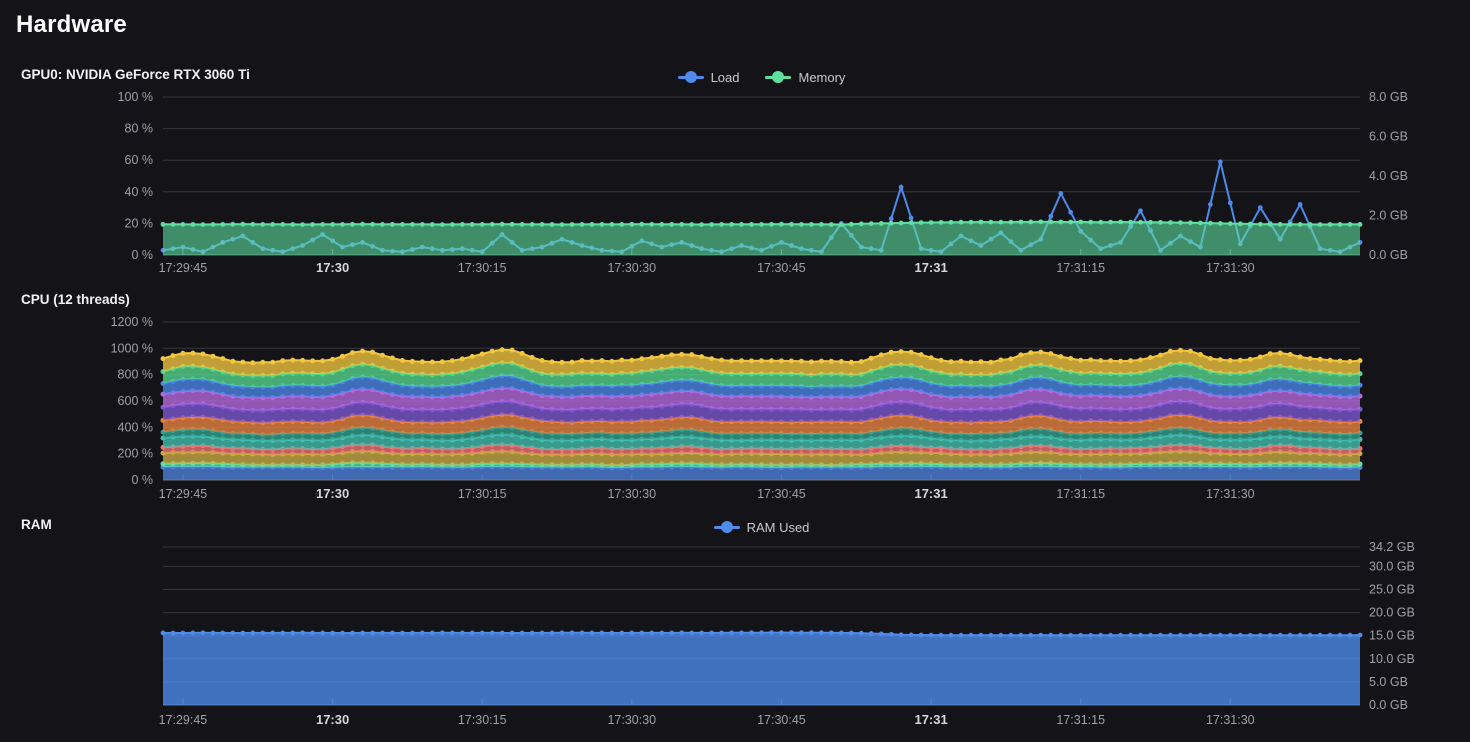 The width and height of the screenshot is (1470, 742). What do you see at coordinates (135, 97) in the screenshot?
I see `svg-text: 100 %` at bounding box center [135, 97].